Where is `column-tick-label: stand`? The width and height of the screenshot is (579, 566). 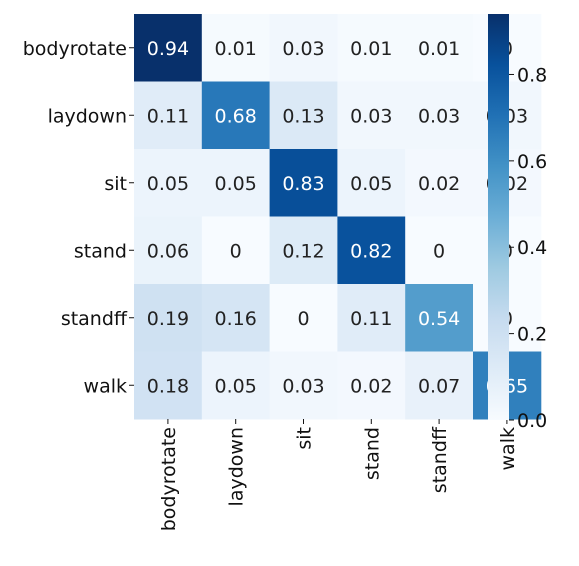 column-tick-label: stand is located at coordinates (372, 453).